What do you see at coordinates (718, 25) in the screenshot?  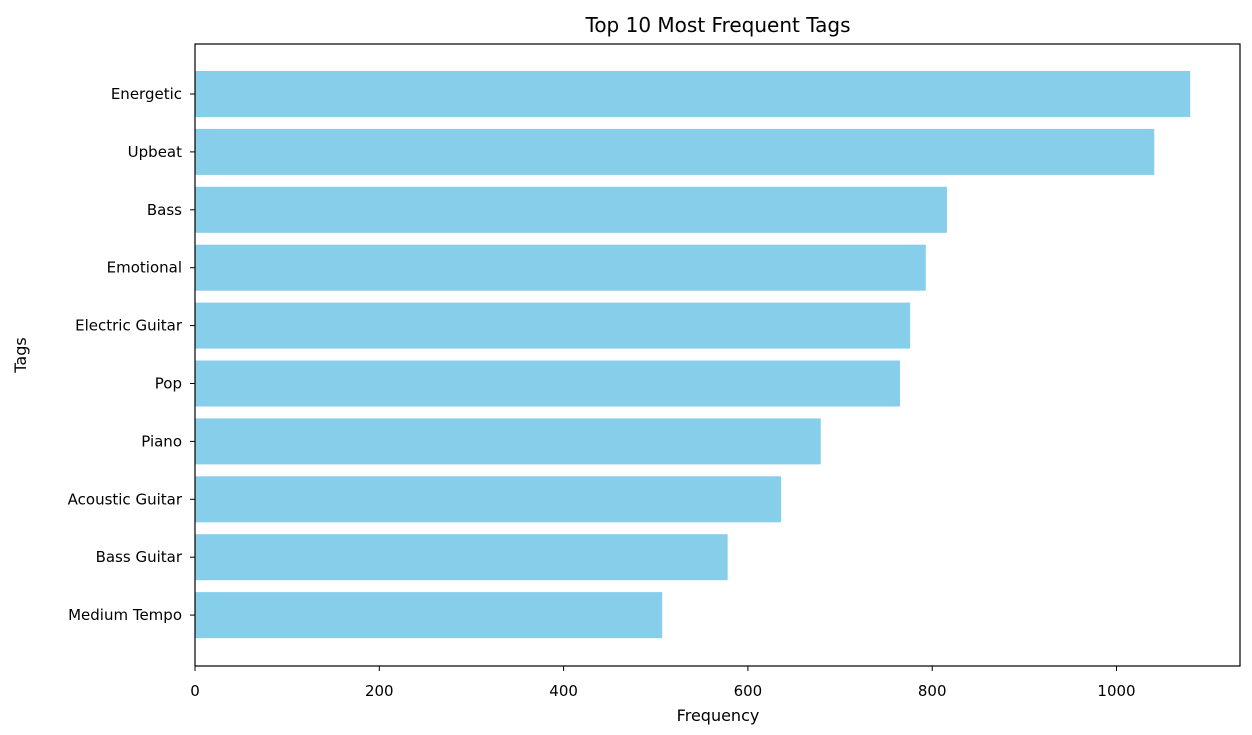 I see `chart-title: Top 10 Most Frequent Tags` at bounding box center [718, 25].